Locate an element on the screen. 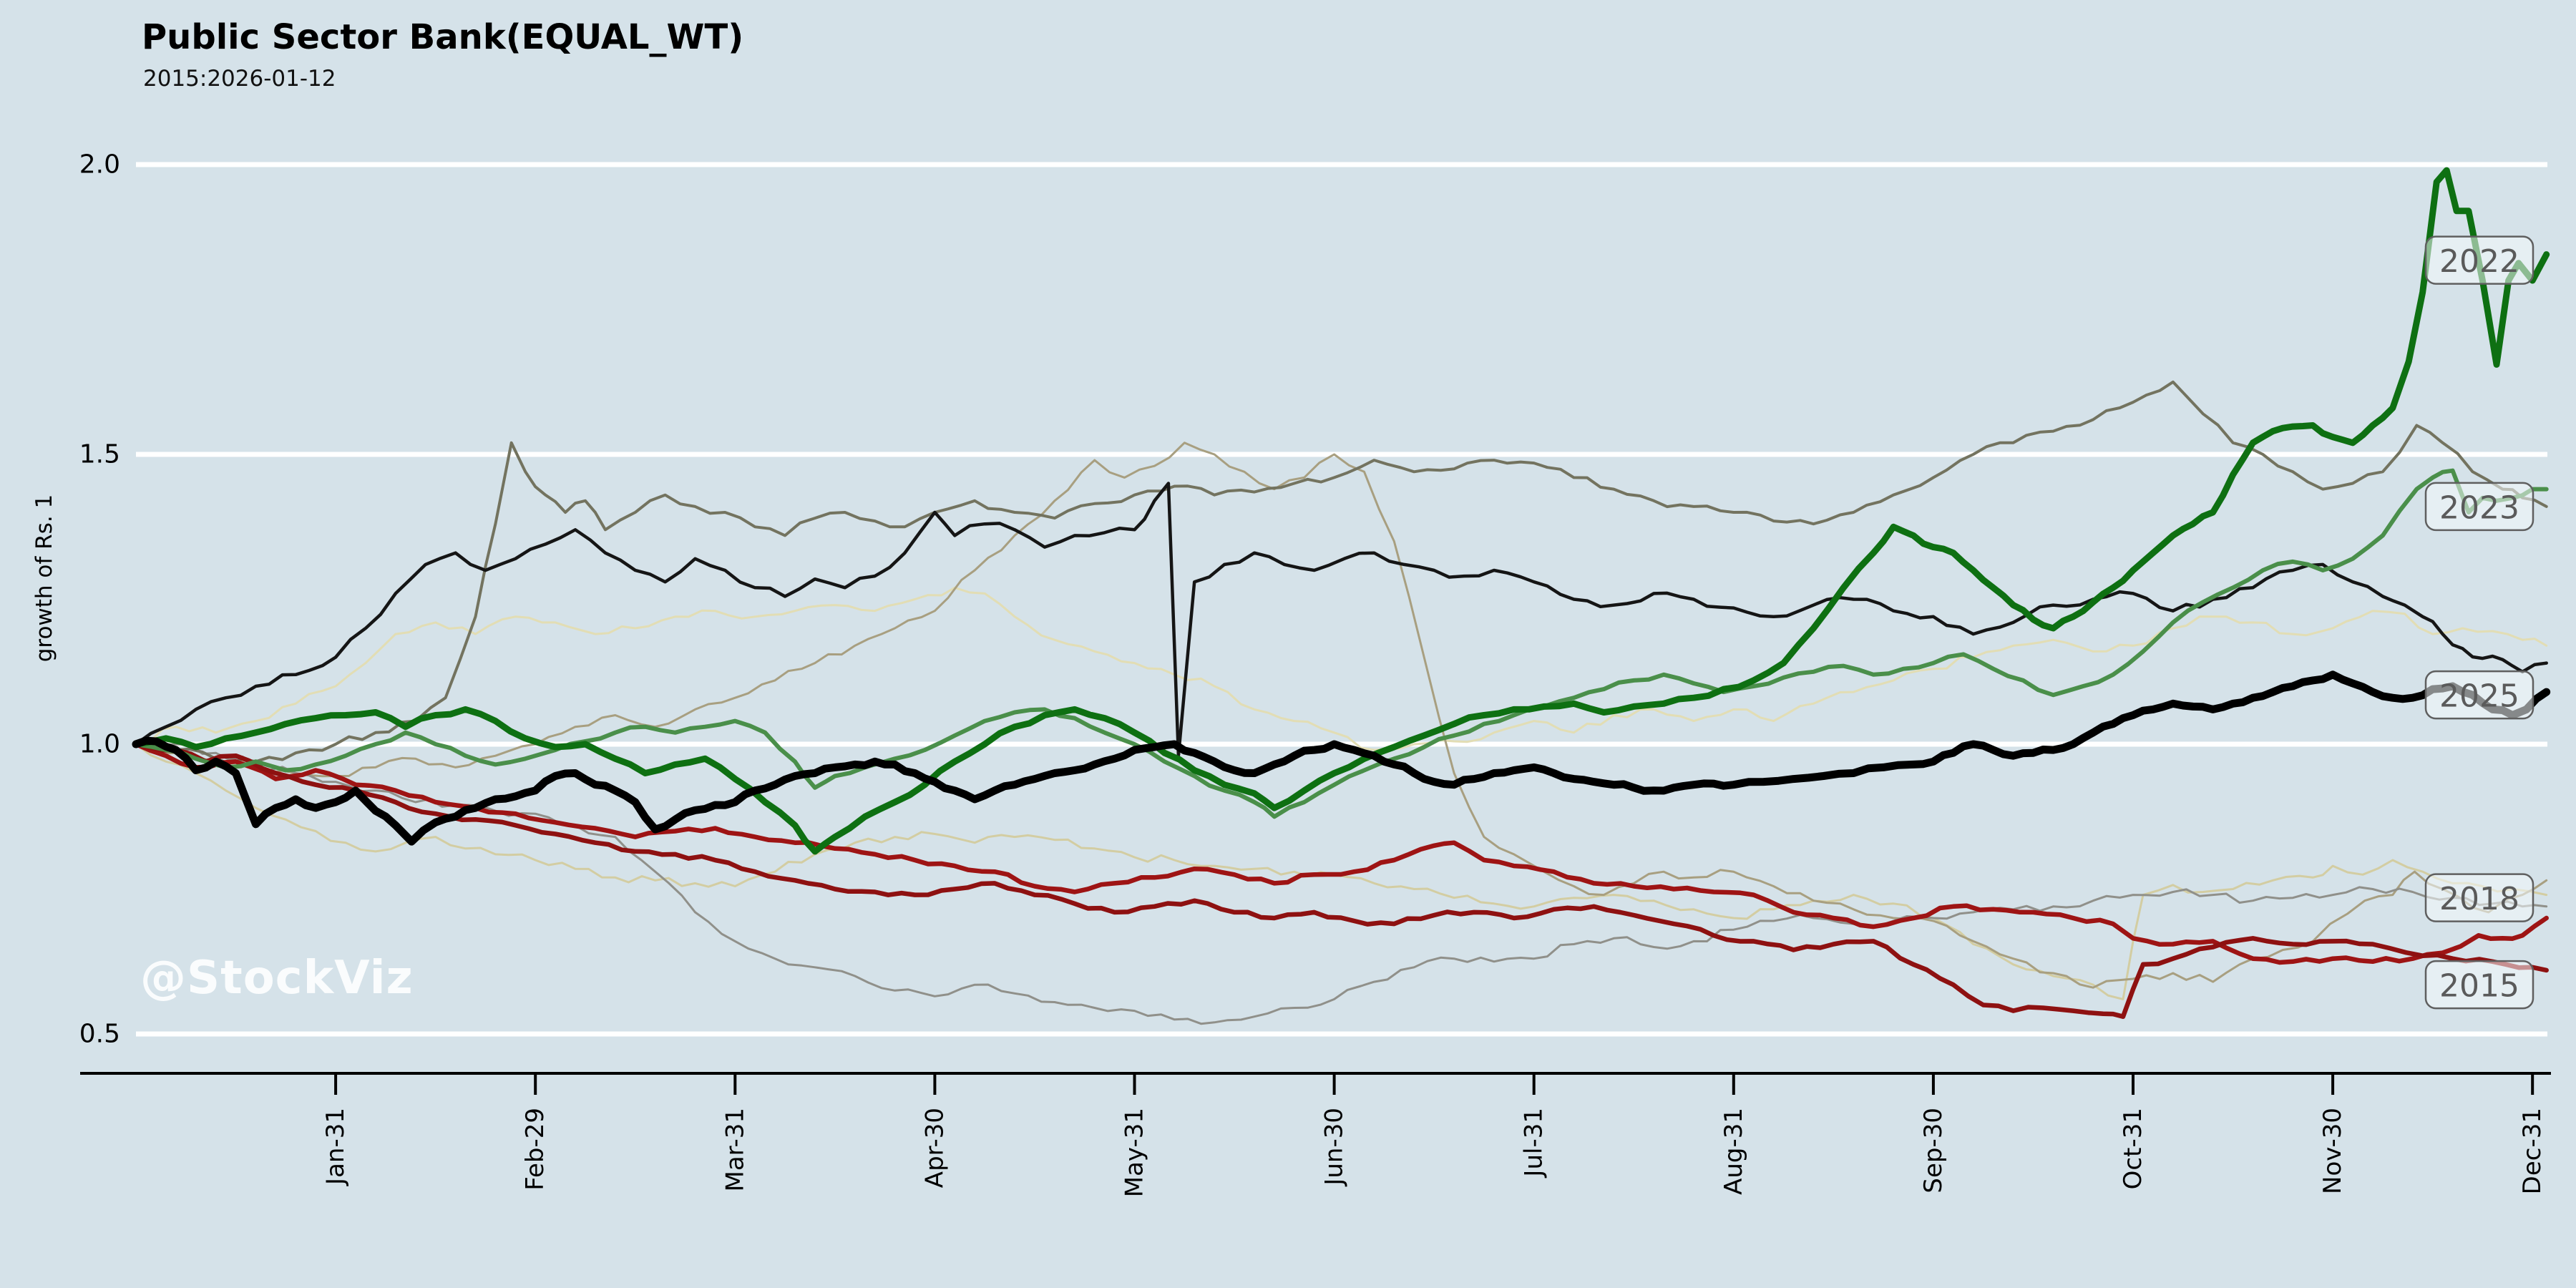 The image size is (2576, 1288). page-title: Public Sector Bank(EQUAL_WT) is located at coordinates (443, 37).